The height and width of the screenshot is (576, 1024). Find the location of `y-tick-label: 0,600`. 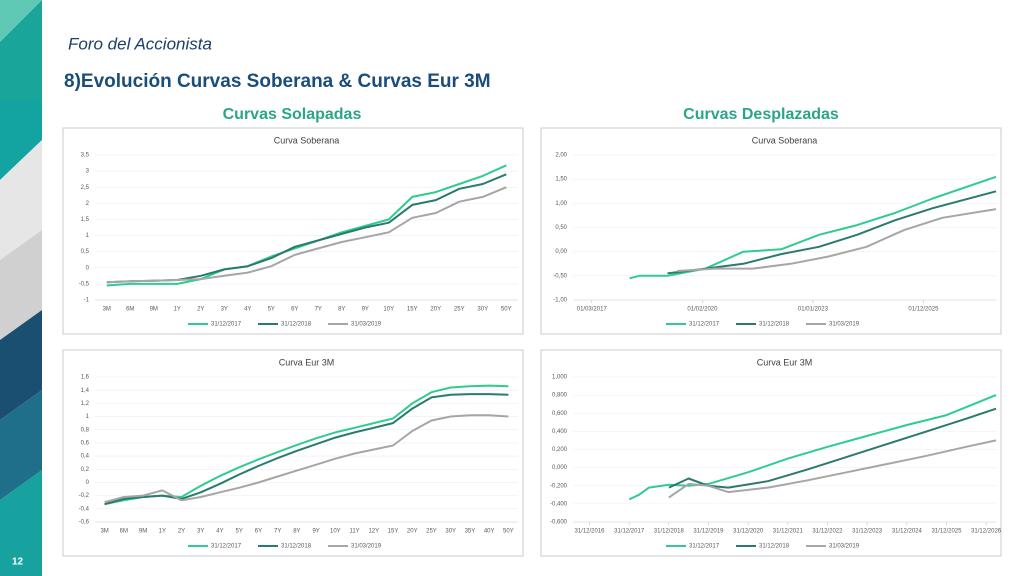

y-tick-label: 0,600 is located at coordinates (560, 414).